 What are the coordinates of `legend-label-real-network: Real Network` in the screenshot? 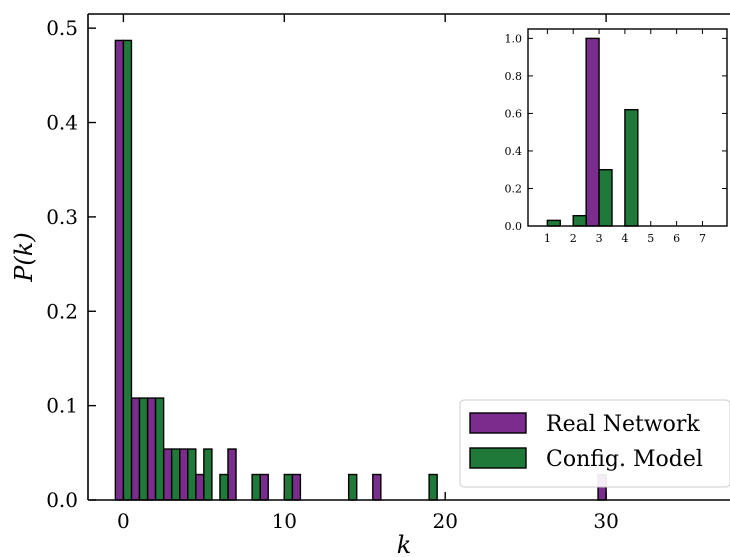 It's located at (623, 424).